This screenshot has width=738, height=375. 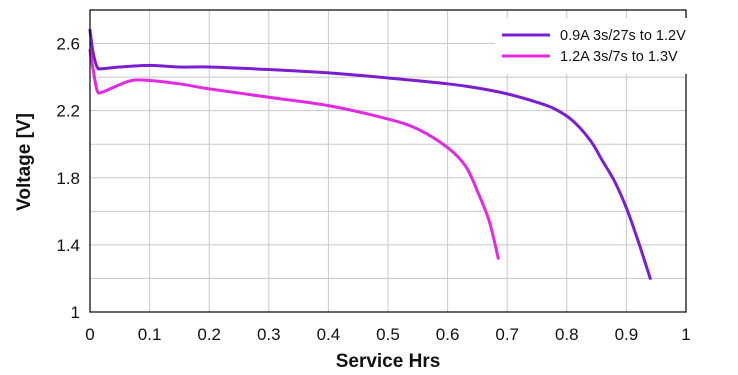 I want to click on legend-box, so click(x=604, y=46).